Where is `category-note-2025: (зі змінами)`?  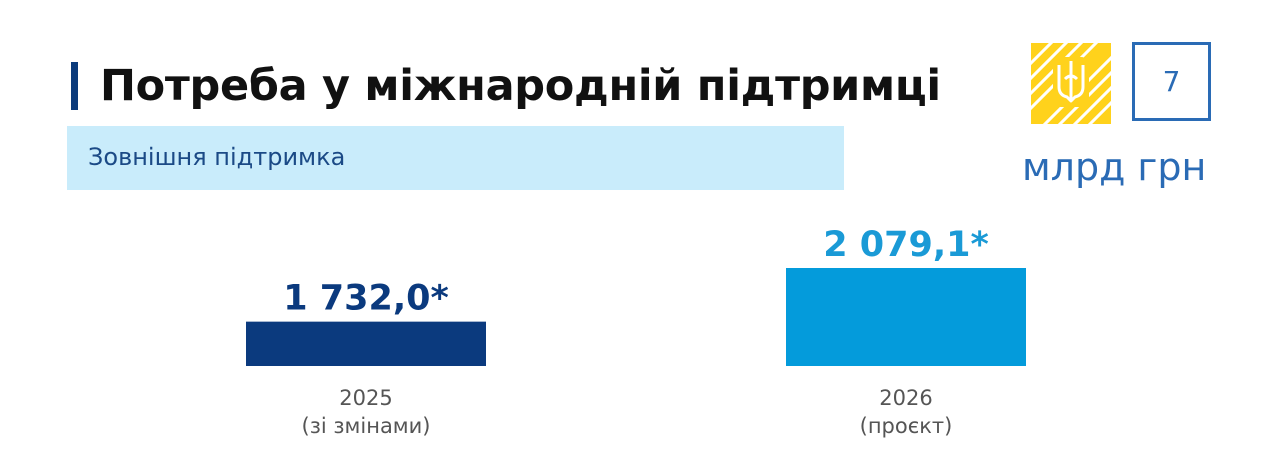 category-note-2025: (зі змінами) is located at coordinates (366, 426).